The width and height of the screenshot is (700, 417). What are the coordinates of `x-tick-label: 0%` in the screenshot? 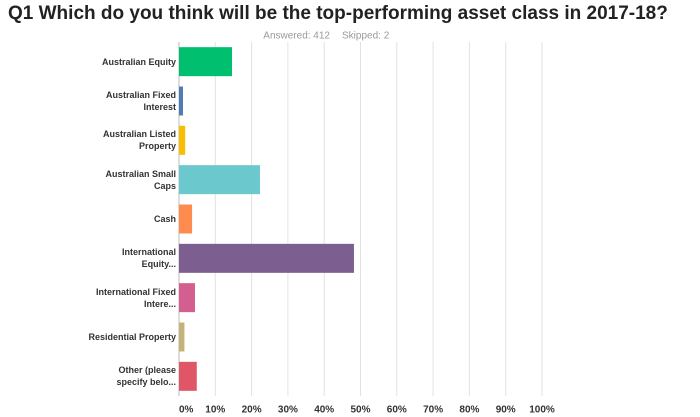 It's located at (186, 410).